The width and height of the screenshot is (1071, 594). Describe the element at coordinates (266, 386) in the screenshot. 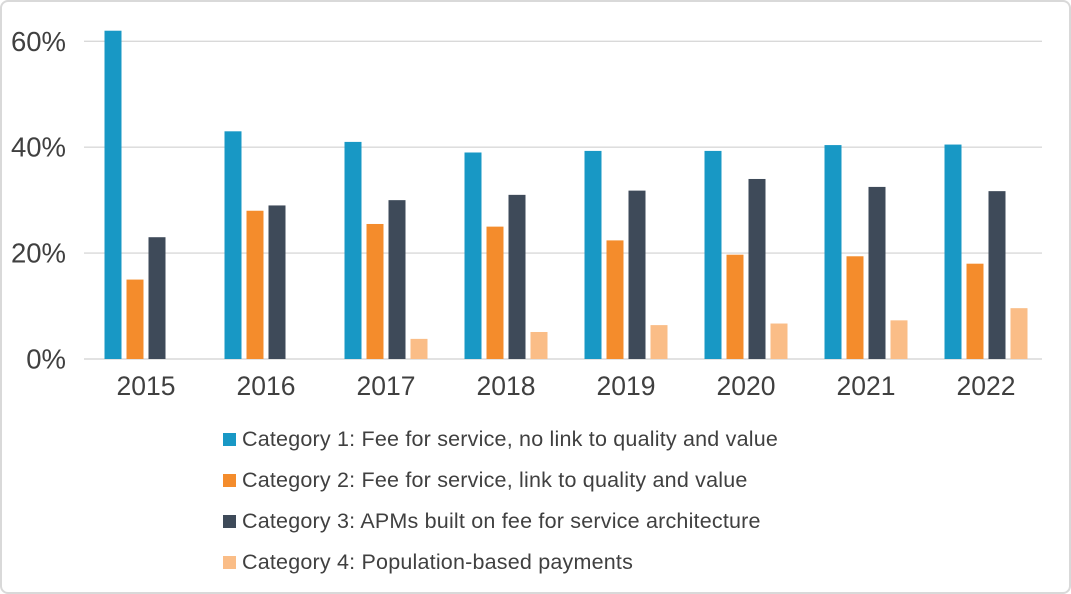

I see `x-axis-label: 2016` at that location.